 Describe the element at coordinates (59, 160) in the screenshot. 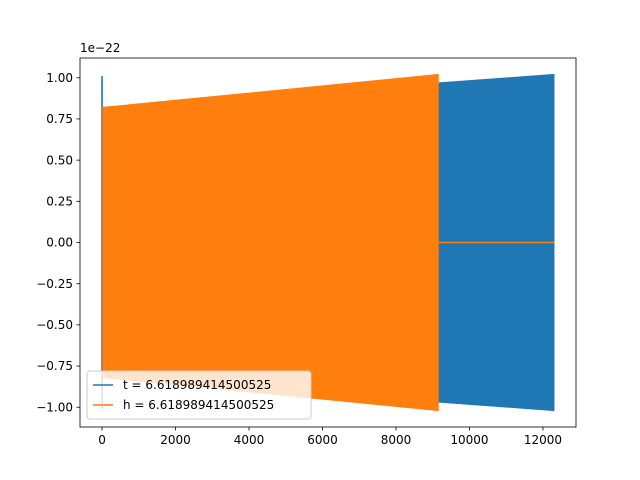

I see `y-tick-label: 0.50` at that location.